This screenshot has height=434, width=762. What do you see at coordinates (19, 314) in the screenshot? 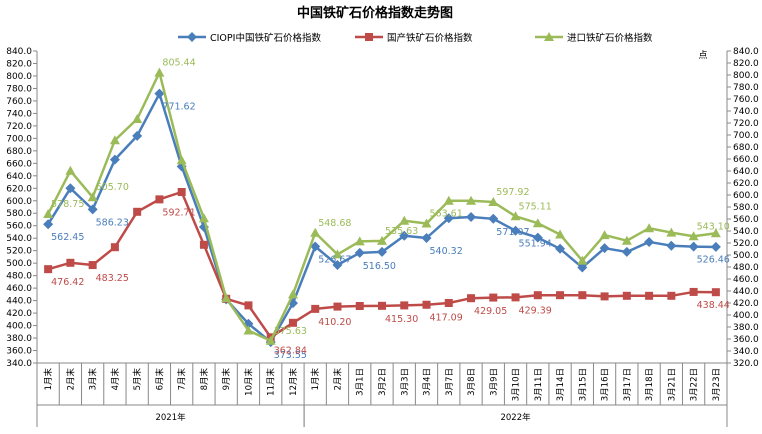
I see `y-tick-label-left: 420.0` at bounding box center [19, 314].